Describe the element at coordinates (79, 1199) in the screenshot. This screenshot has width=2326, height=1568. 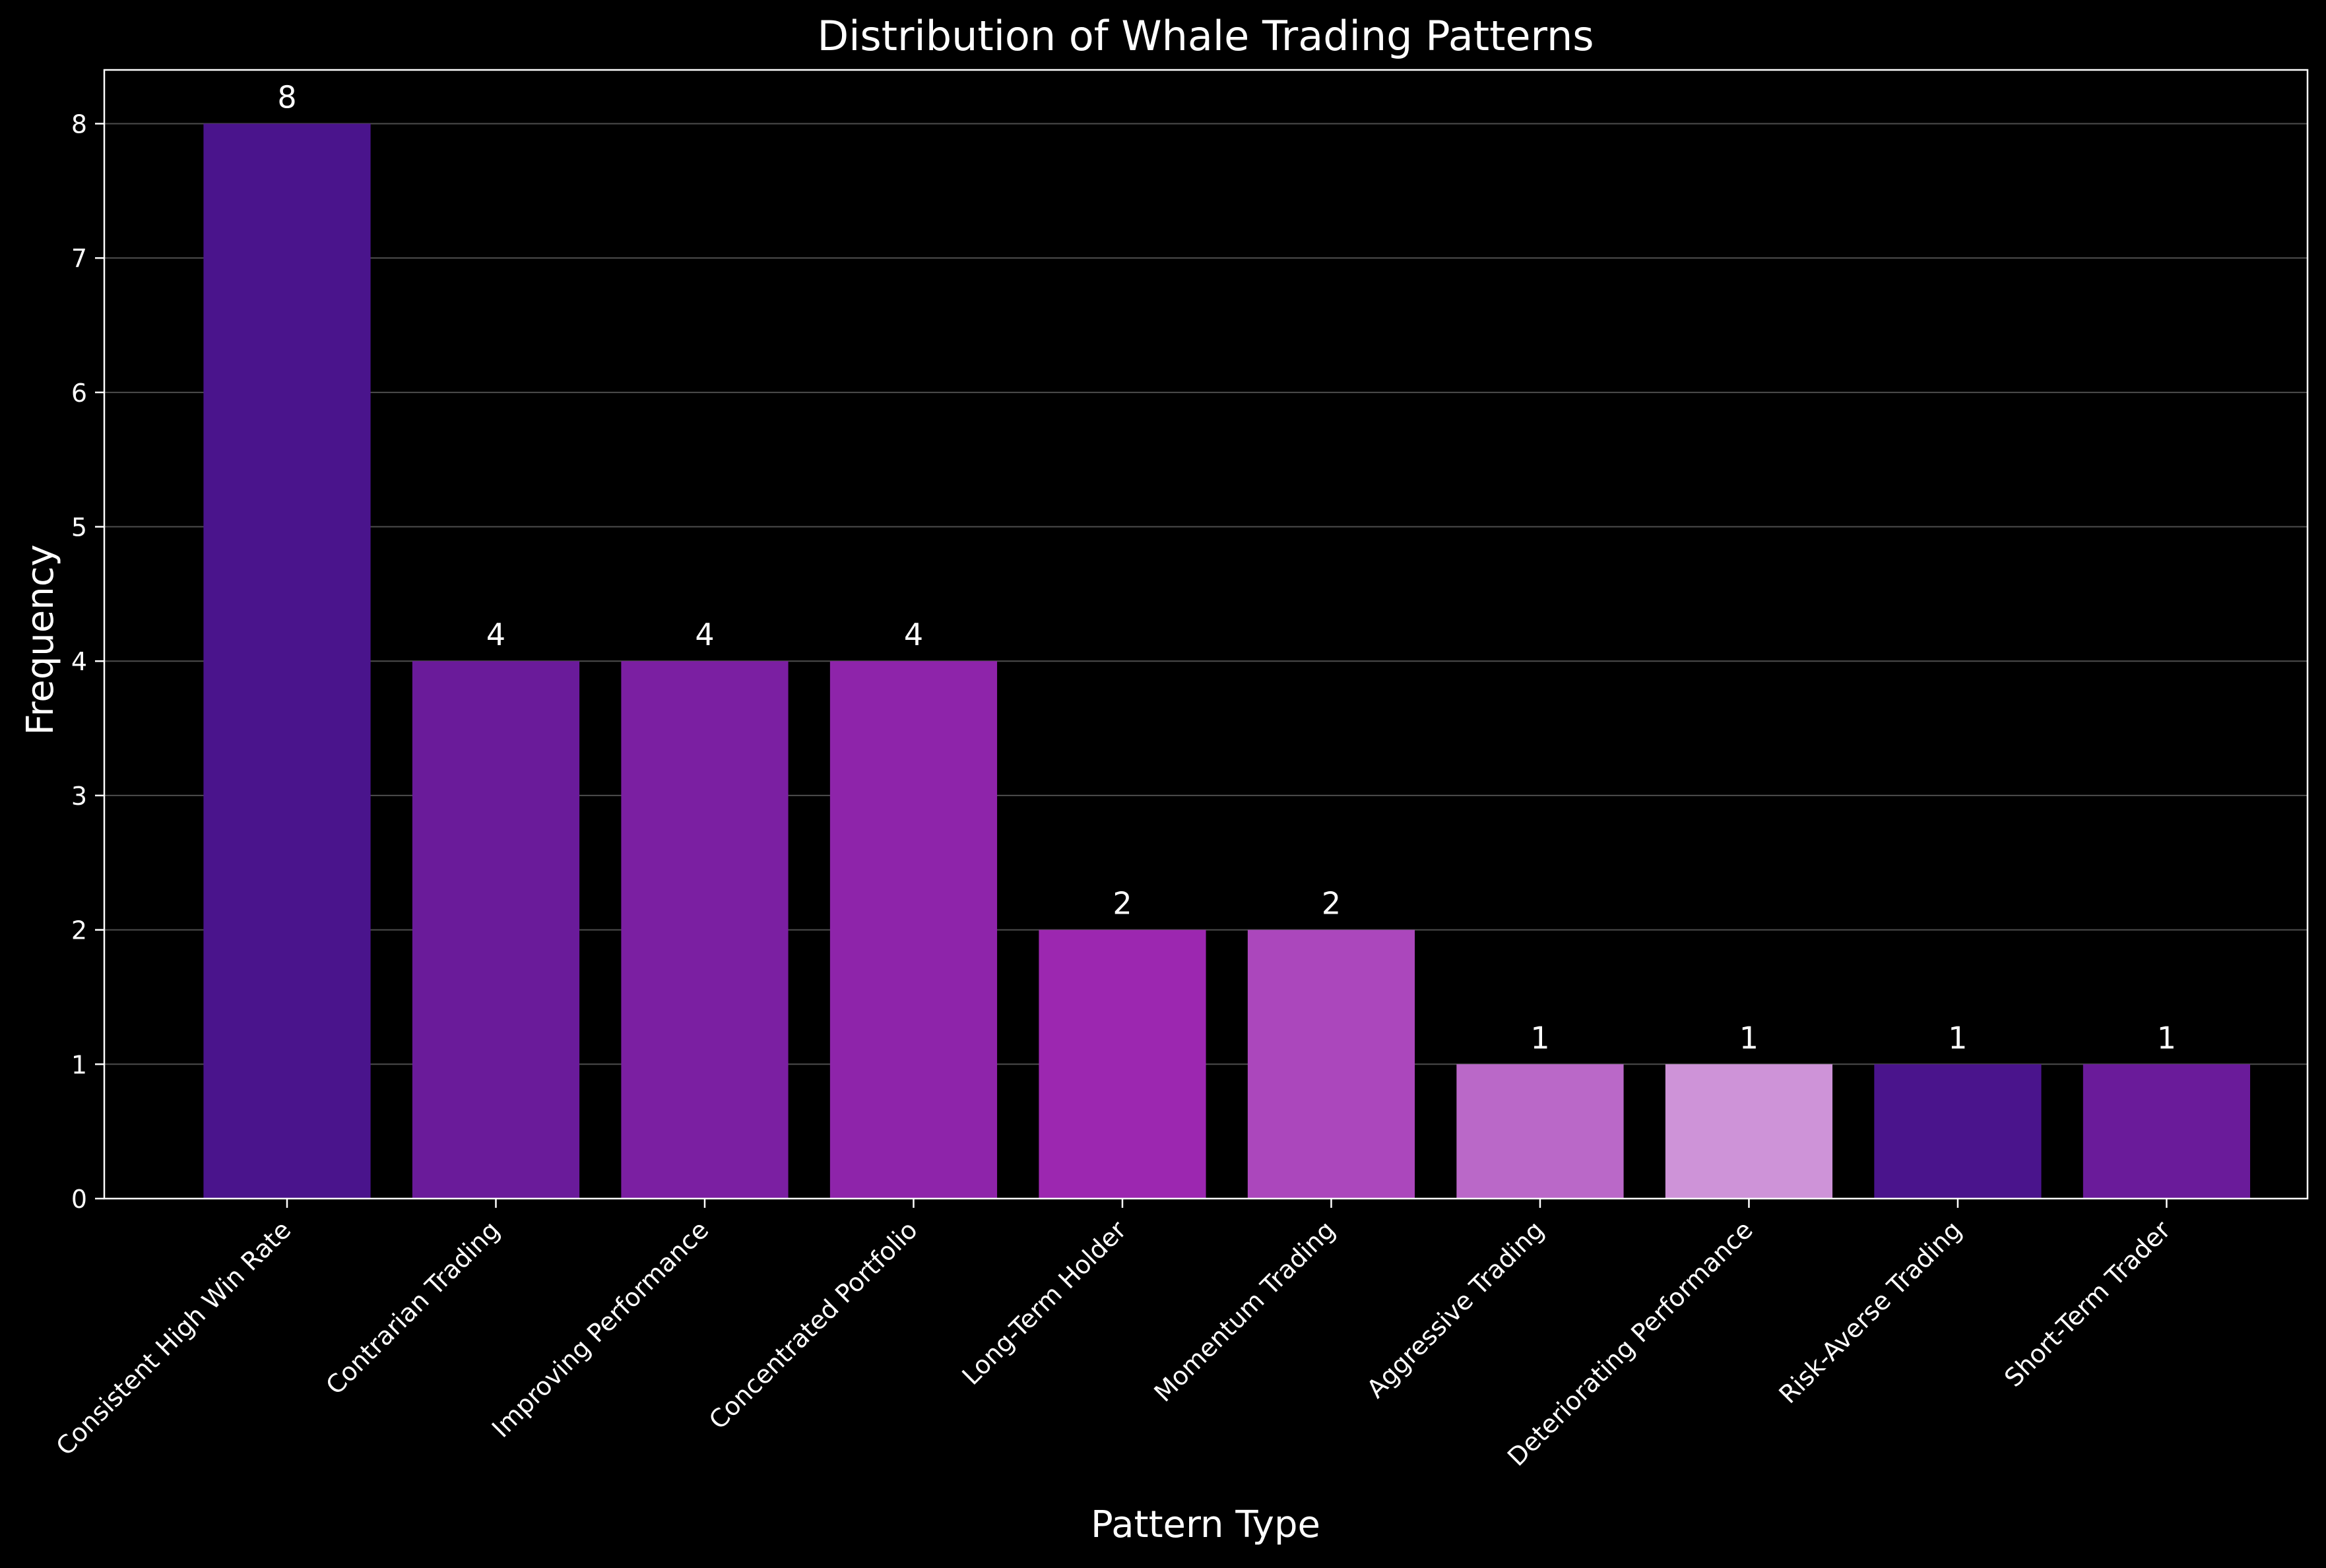
I see `y-tick-label: 0` at that location.